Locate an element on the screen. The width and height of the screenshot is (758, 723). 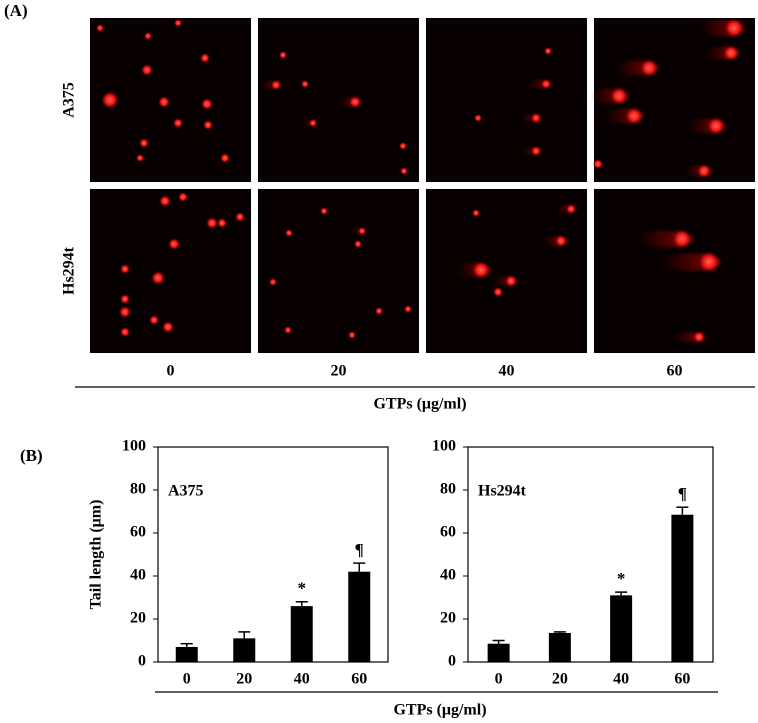
column-label: 40 is located at coordinates (507, 371).